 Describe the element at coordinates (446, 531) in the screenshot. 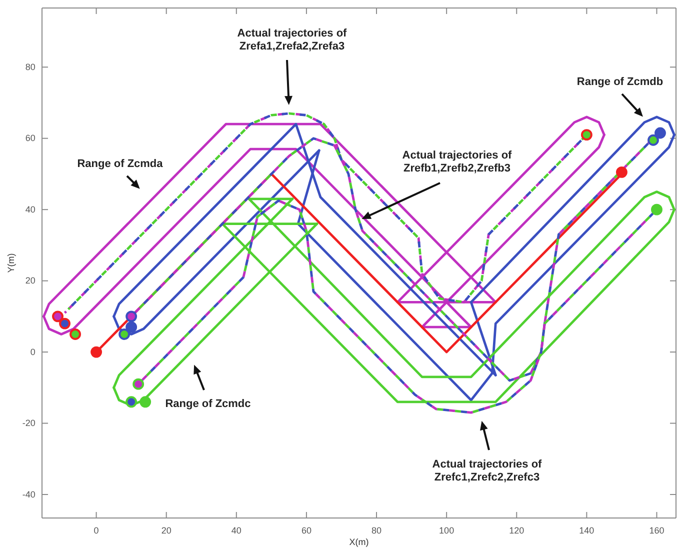

I see `x-tick-label: 100` at that location.